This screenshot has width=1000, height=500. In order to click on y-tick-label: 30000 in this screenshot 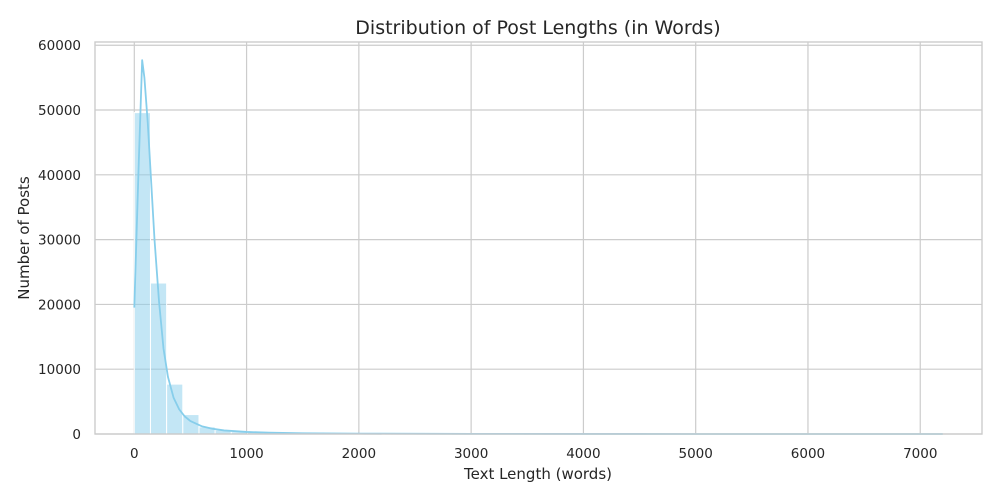, I will do `click(59, 241)`.